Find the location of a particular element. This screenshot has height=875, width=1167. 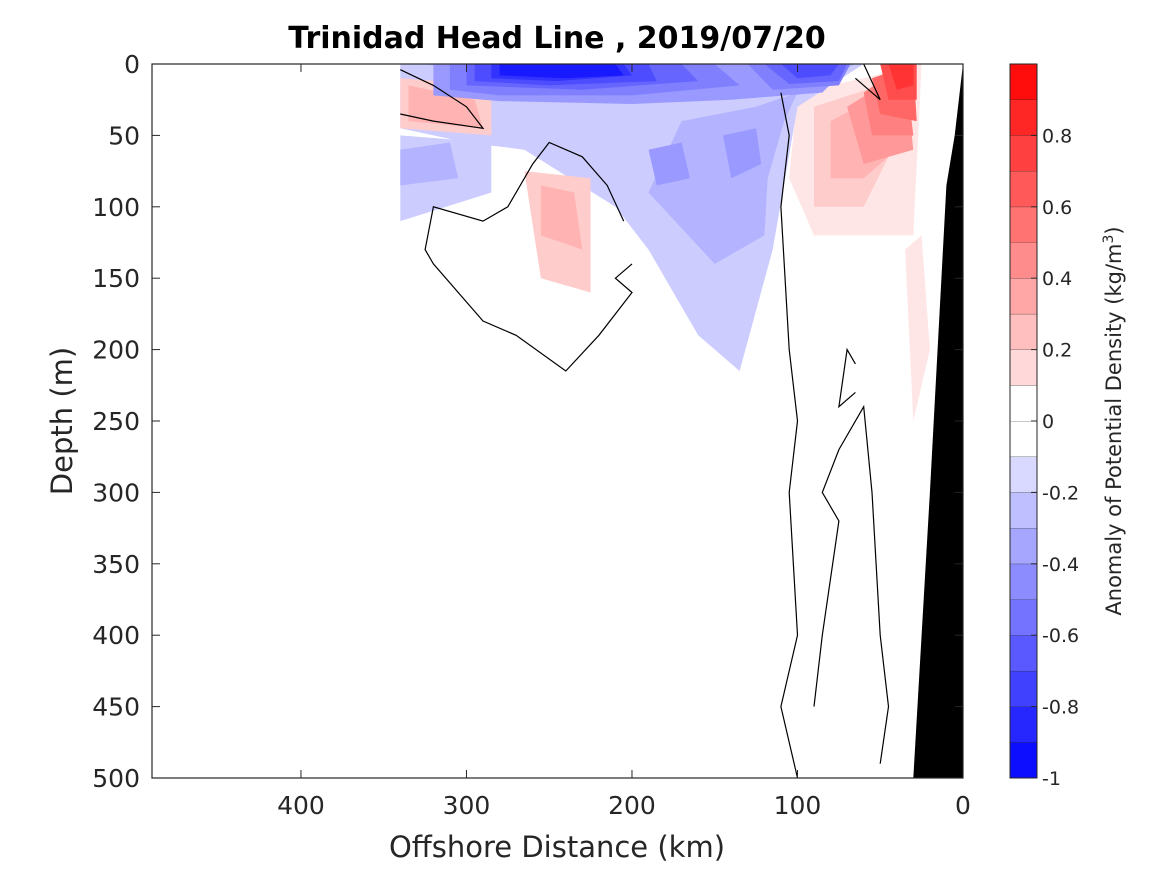

x-tick-label: 300 is located at coordinates (467, 805).